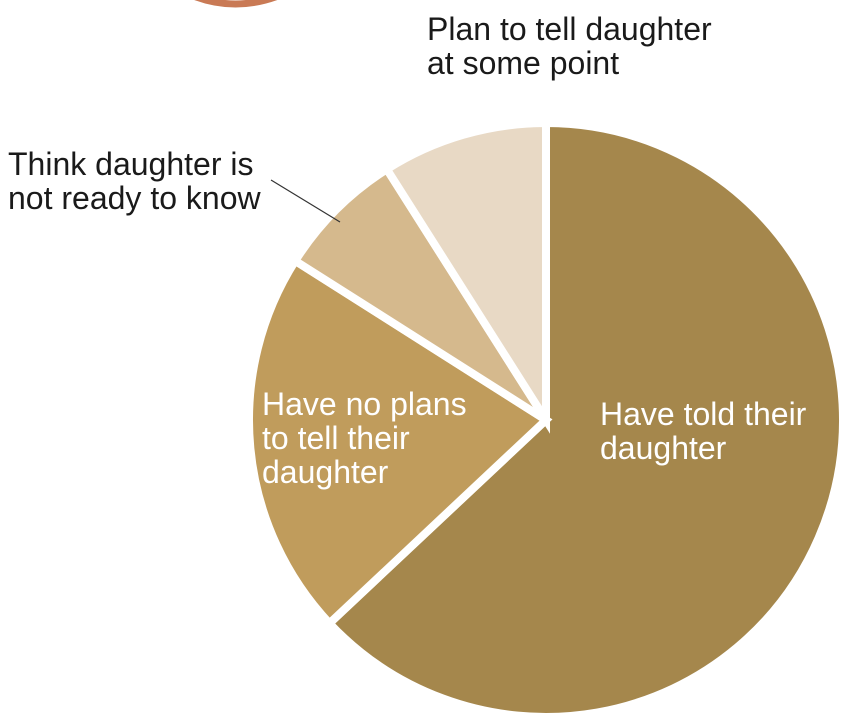  Describe the element at coordinates (364, 438) in the screenshot. I see `slice-label-have-no-plans: Have no plans to tell their daughter` at that location.